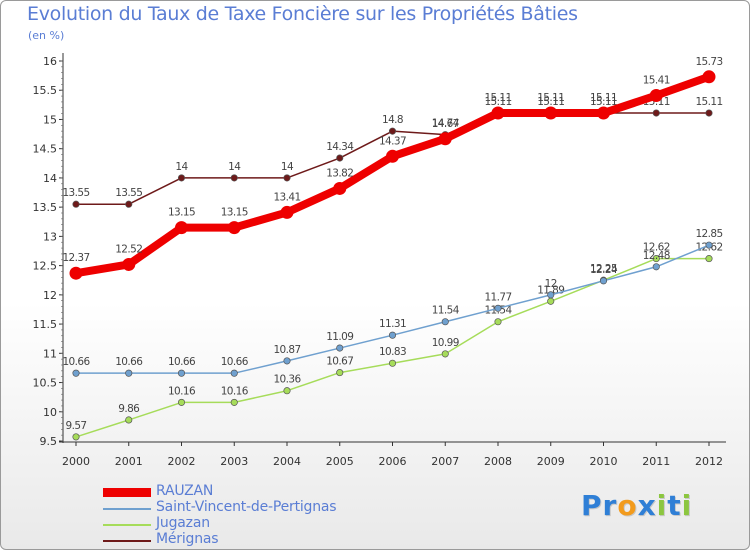  Describe the element at coordinates (656, 461) in the screenshot. I see `x-tick-label: 2011` at that location.